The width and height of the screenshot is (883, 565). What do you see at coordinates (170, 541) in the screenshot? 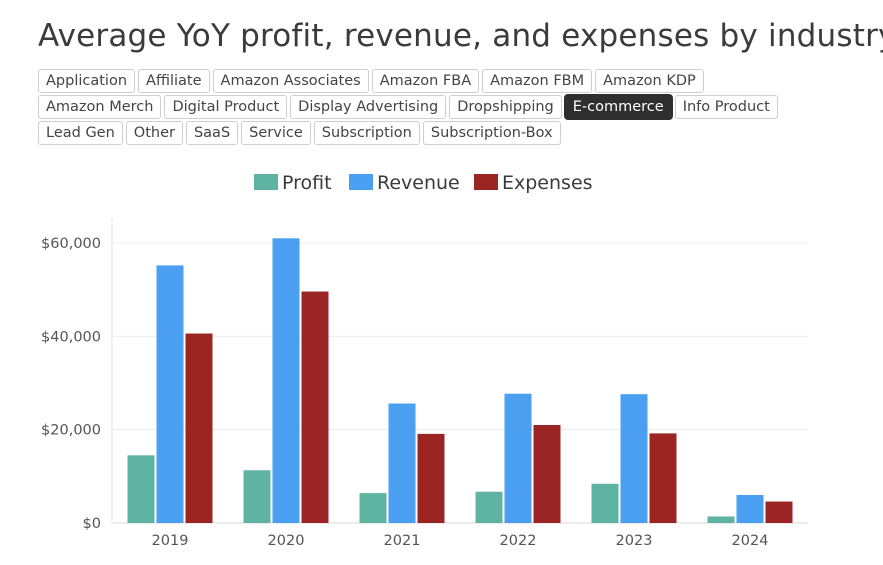
I see `x-tick-label: 2019` at bounding box center [170, 541].